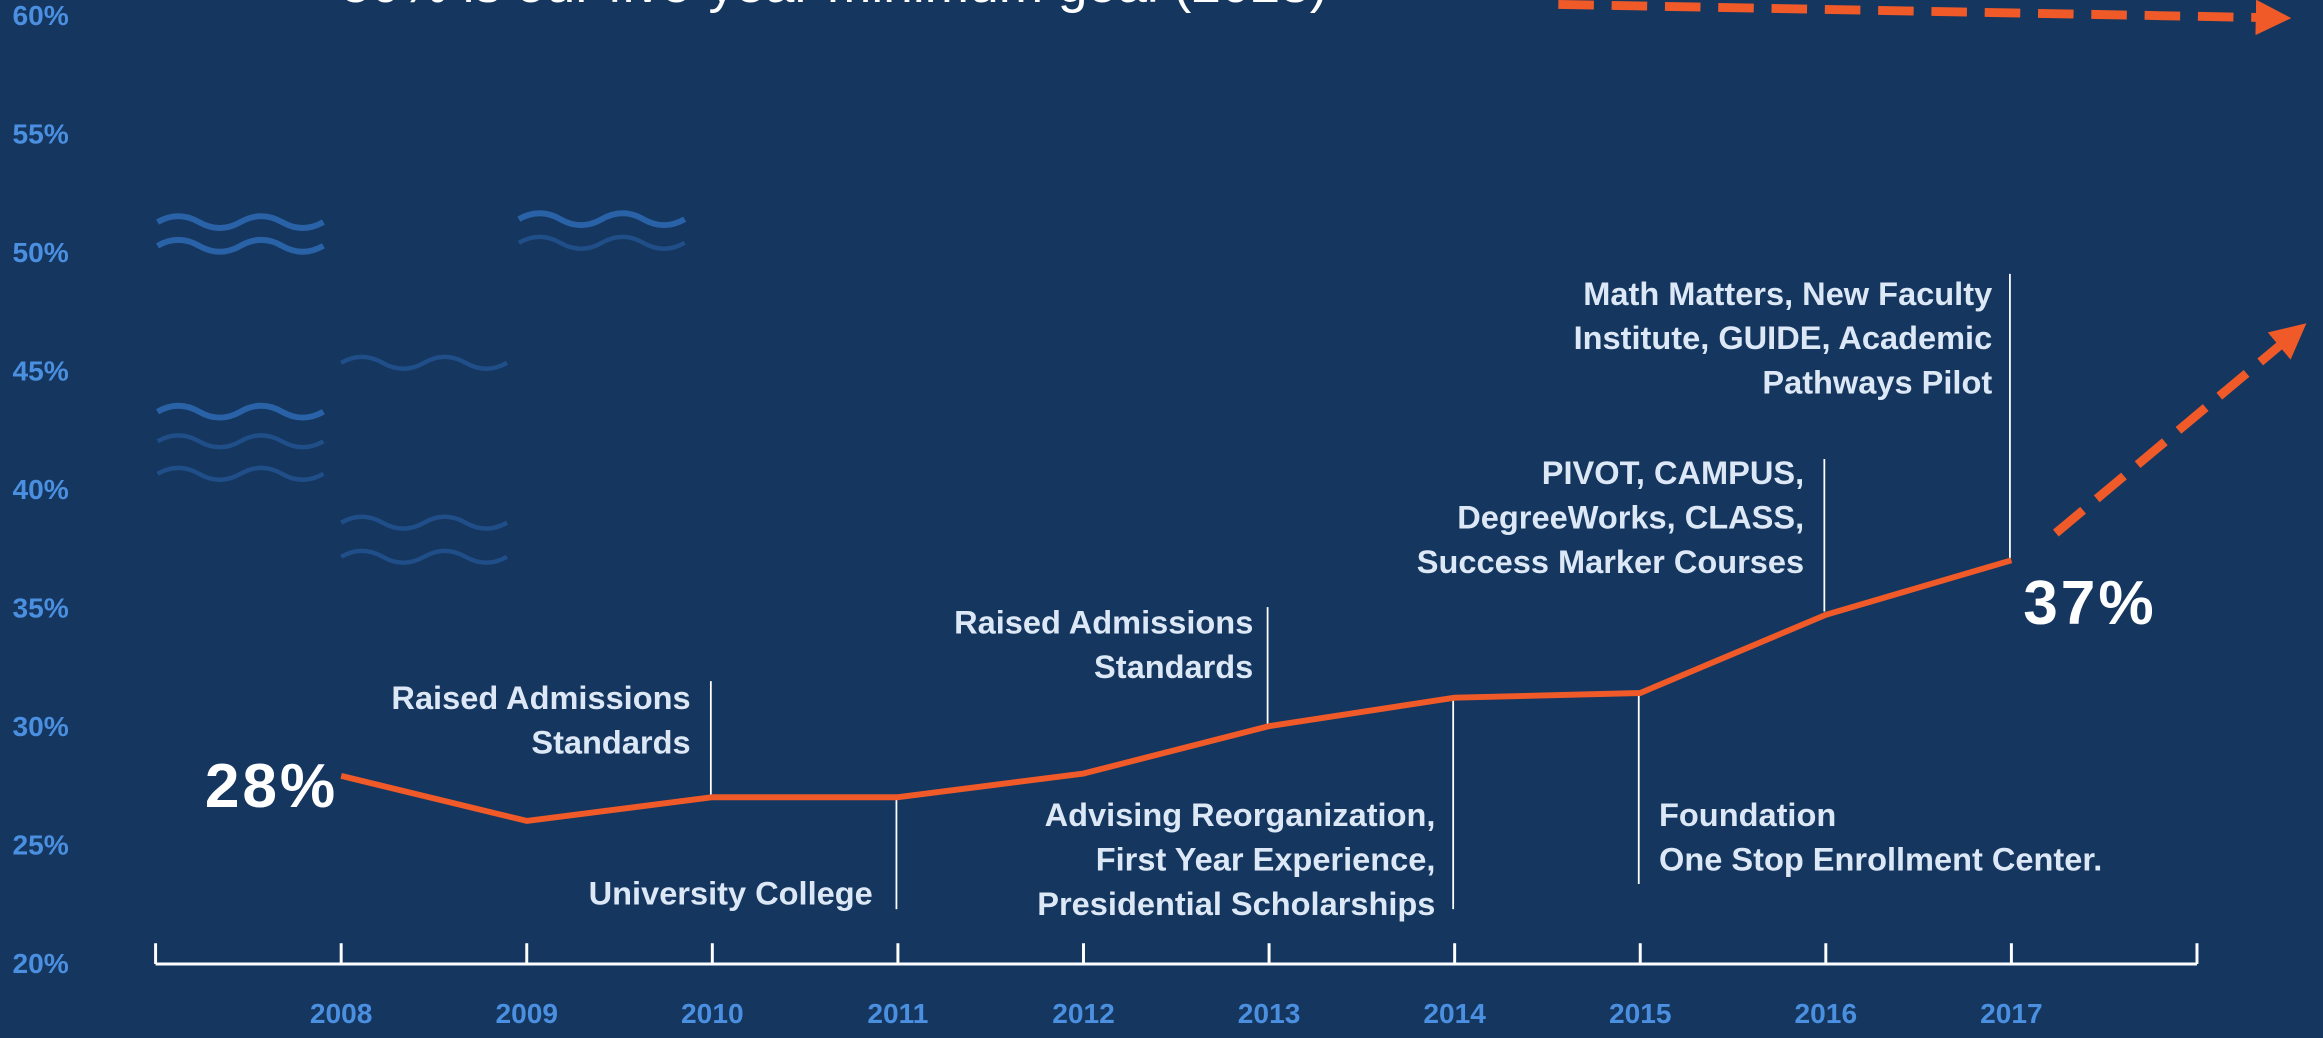 The height and width of the screenshot is (1038, 2323). Describe the element at coordinates (1787, 294) in the screenshot. I see `annotation-text: Math Matters, New Faculty` at that location.